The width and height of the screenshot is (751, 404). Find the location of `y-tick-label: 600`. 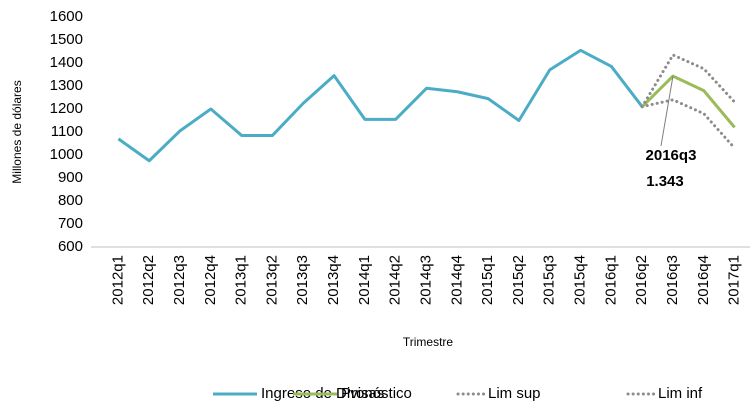

y-tick-label: 600 is located at coordinates (70, 246).